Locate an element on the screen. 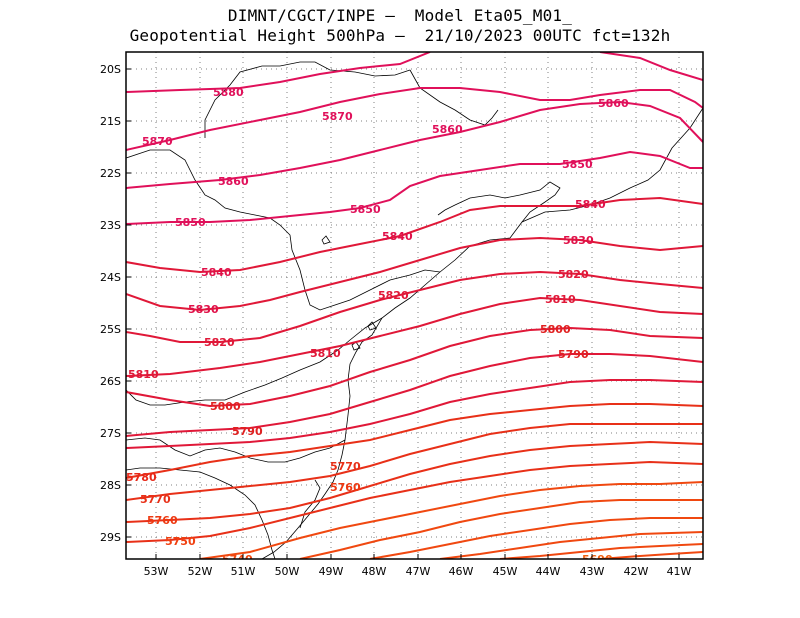  contour-label: 5690 is located at coordinates (597, 559).